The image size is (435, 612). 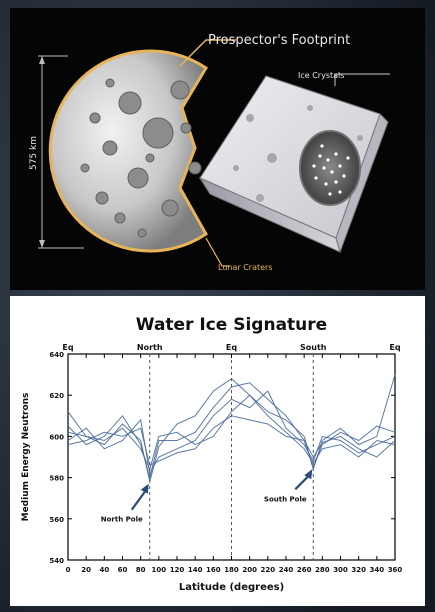 I want to click on ice-crystals-label: Ice Crystals, so click(x=321, y=75).